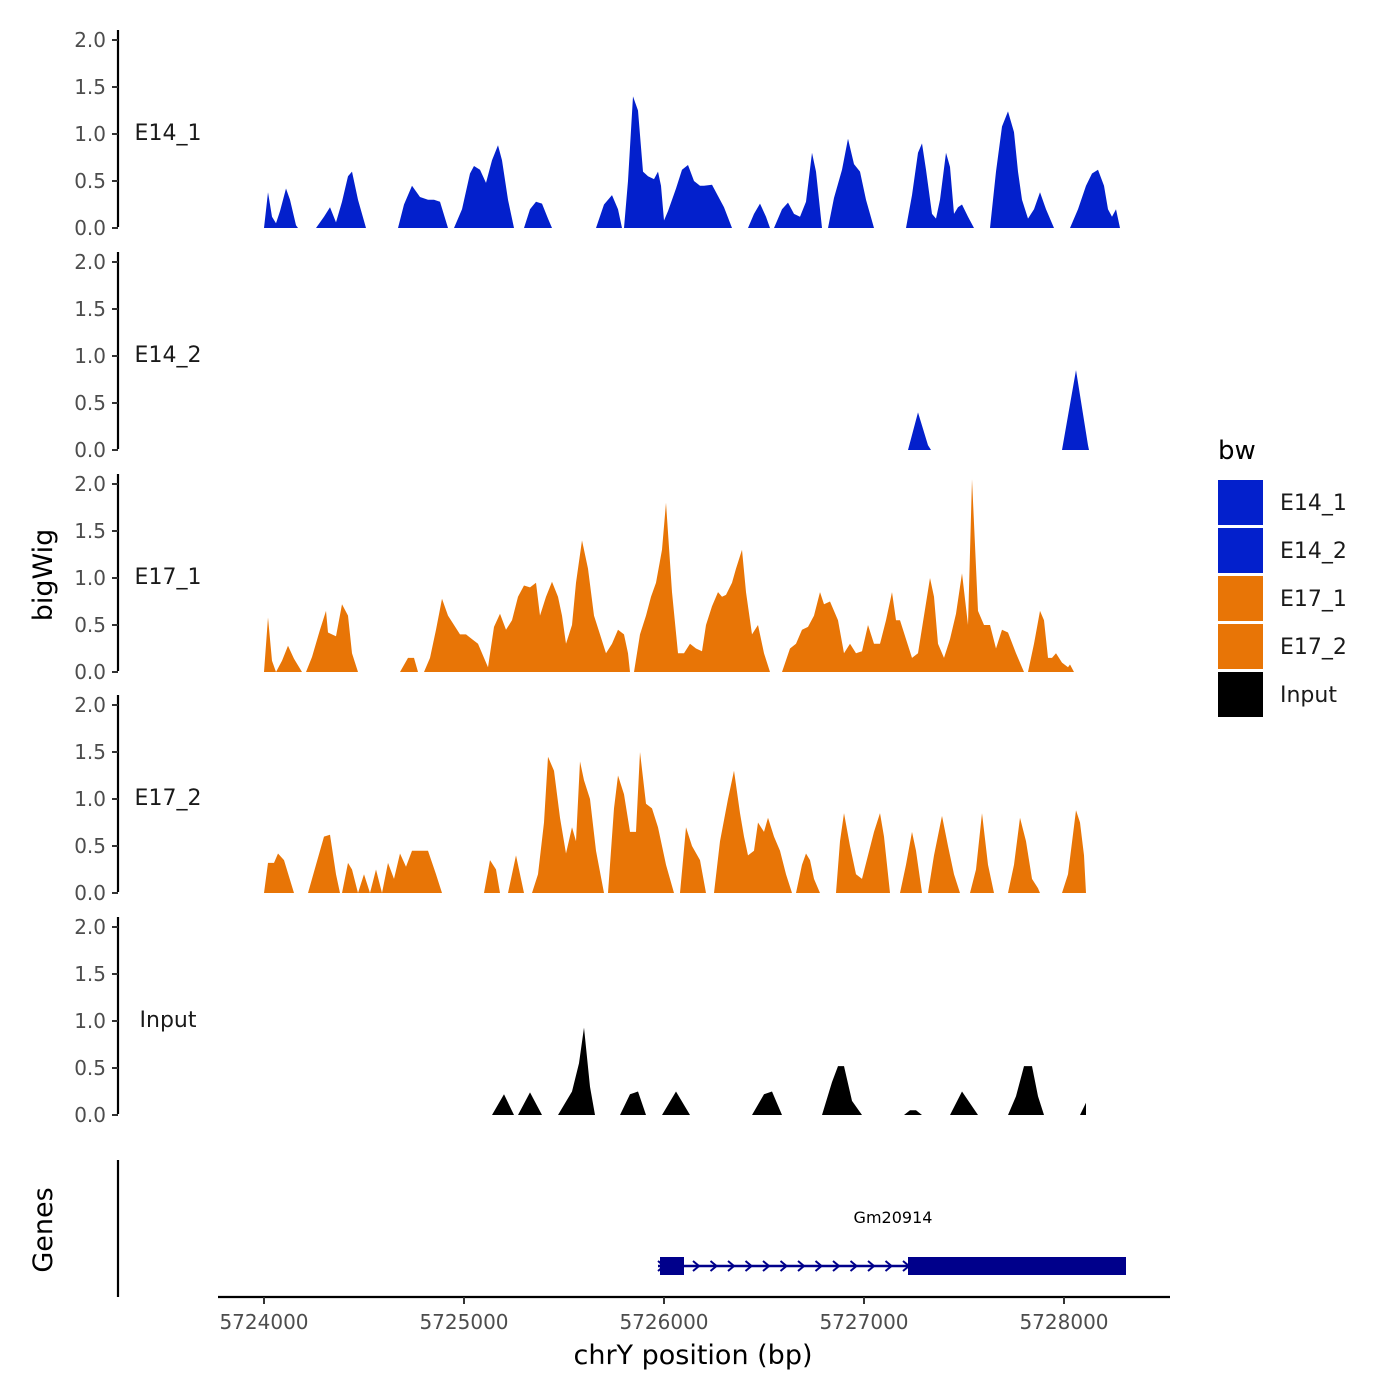  I want to click on gene-label: Gm20914, so click(893, 1217).